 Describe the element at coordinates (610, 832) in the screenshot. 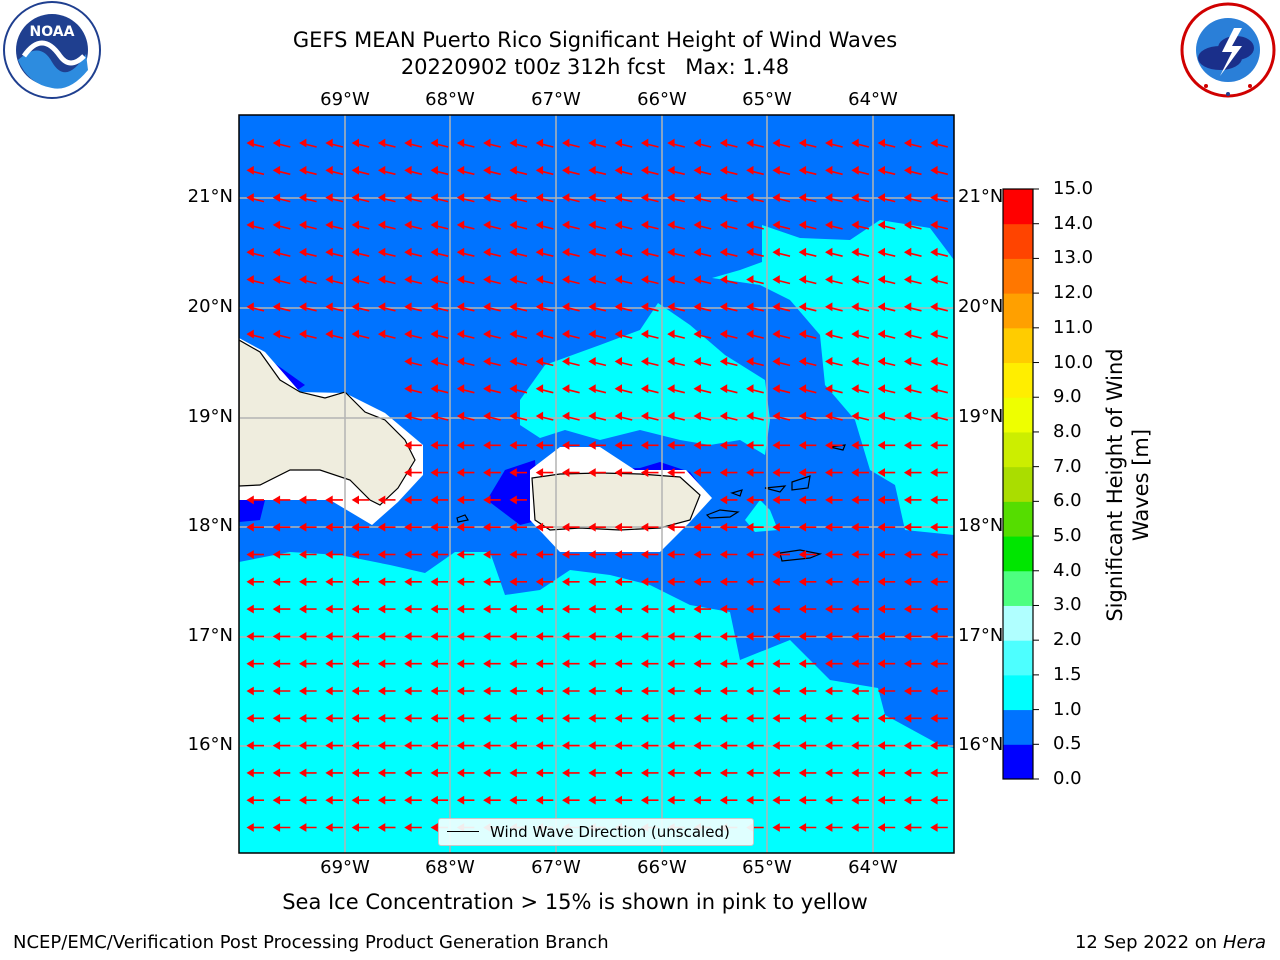

I see `legend-label: Wind Wave Direction (unscaled)` at that location.